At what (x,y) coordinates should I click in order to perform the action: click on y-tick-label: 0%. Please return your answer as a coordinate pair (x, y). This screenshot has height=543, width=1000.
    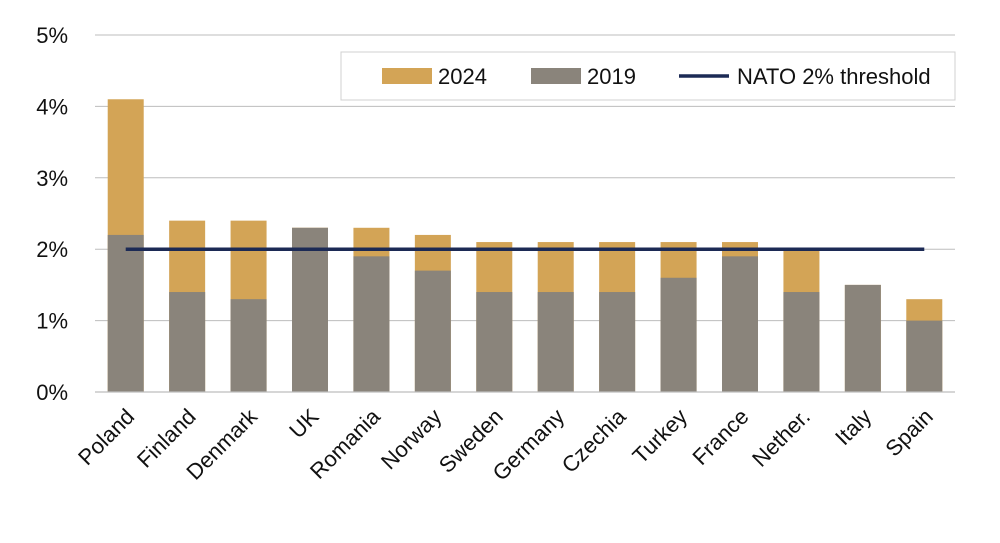
    Looking at the image, I should click on (52, 392).